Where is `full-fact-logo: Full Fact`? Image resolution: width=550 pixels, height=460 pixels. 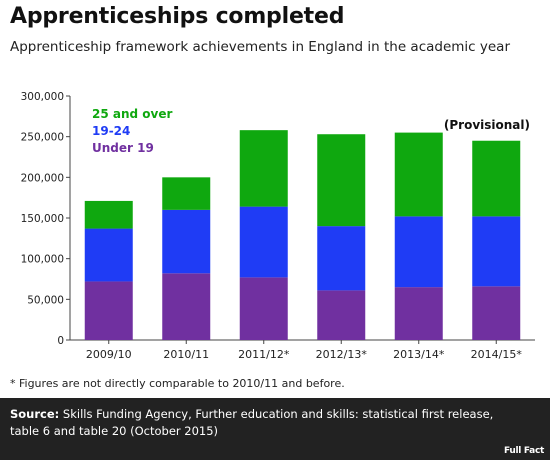
full-fact-logo: Full Fact is located at coordinates (523, 451).